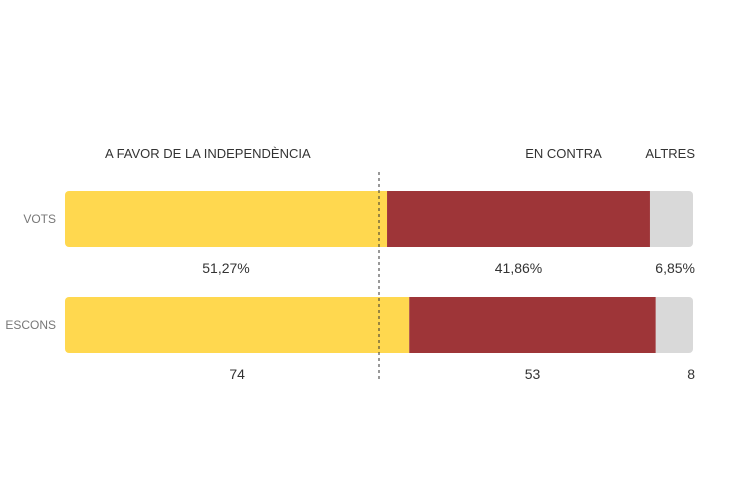 Image resolution: width=730 pixels, height=500 pixels. I want to click on row-label: VOTS, so click(39, 219).